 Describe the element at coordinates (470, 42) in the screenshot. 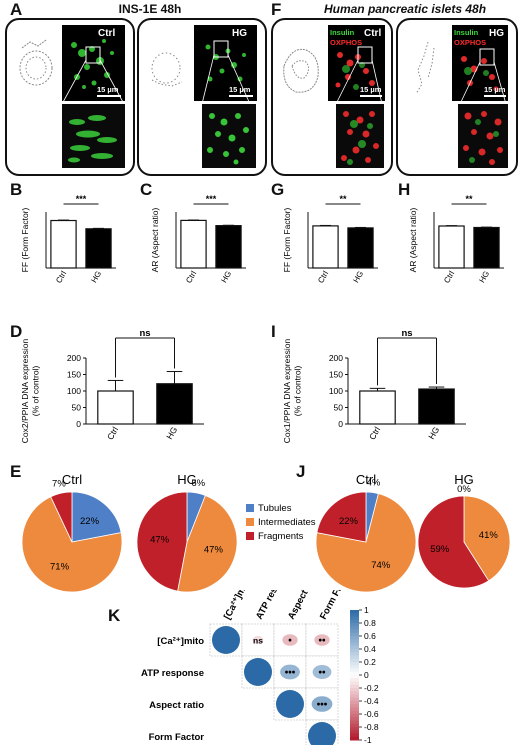

I see `stain-label-oxphos-hg: OXPHOS` at that location.